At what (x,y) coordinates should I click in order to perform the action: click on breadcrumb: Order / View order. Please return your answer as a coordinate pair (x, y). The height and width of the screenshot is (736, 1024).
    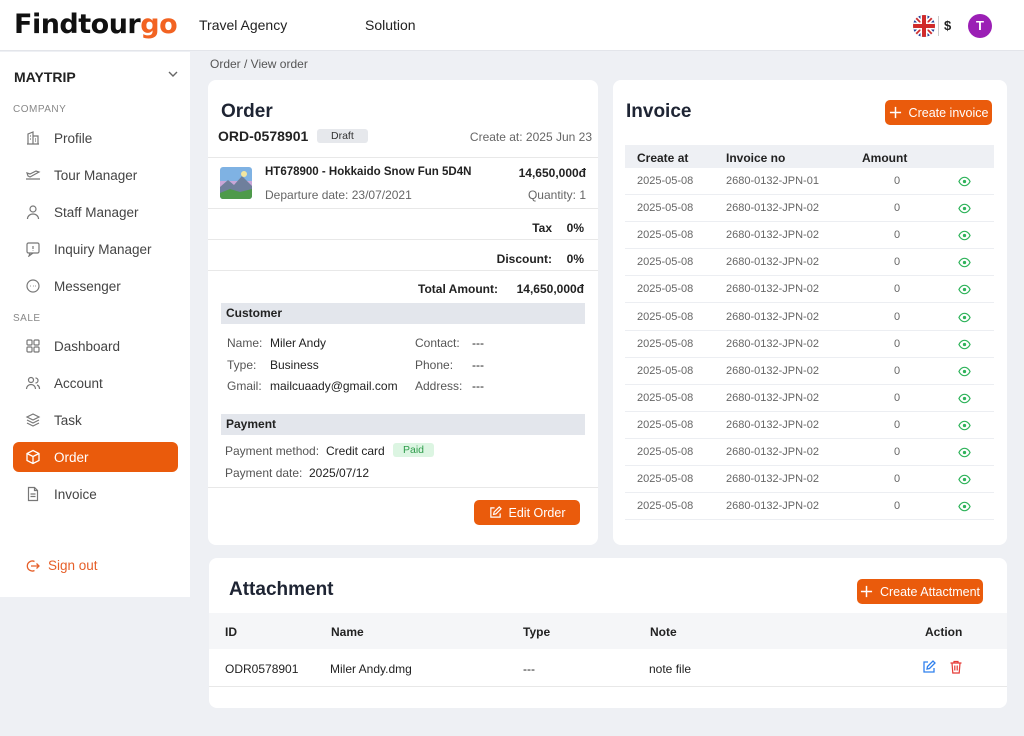
    Looking at the image, I should click on (259, 64).